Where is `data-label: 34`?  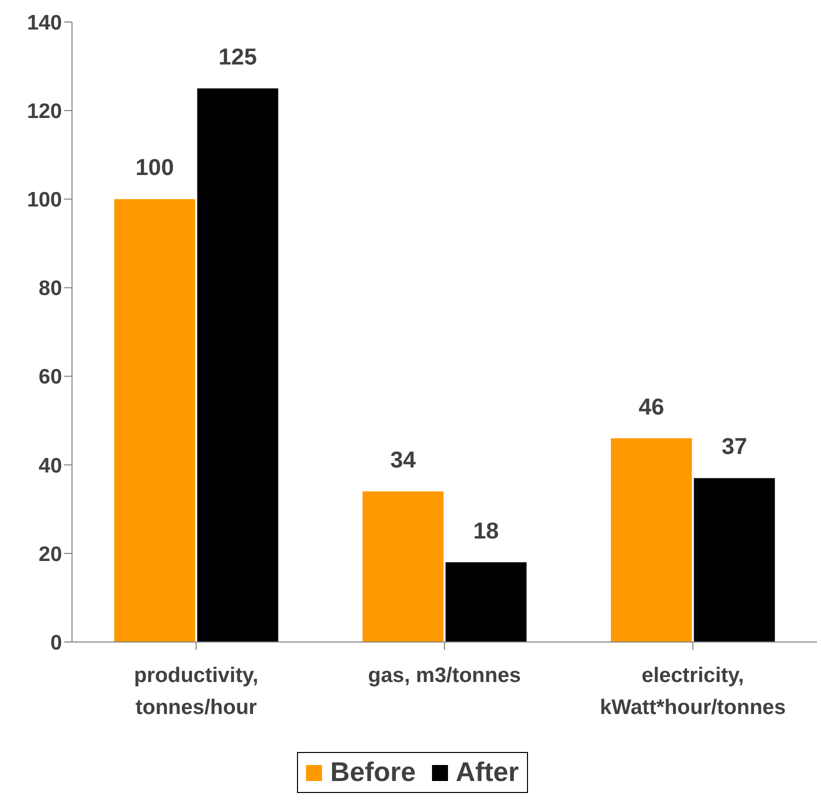 data-label: 34 is located at coordinates (403, 459).